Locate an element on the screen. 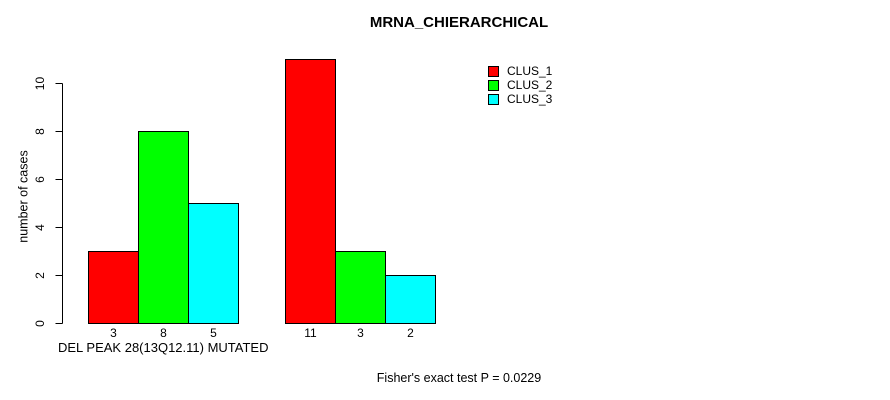 This screenshot has width=890, height=400. bar-count-label: 11 is located at coordinates (310, 333).